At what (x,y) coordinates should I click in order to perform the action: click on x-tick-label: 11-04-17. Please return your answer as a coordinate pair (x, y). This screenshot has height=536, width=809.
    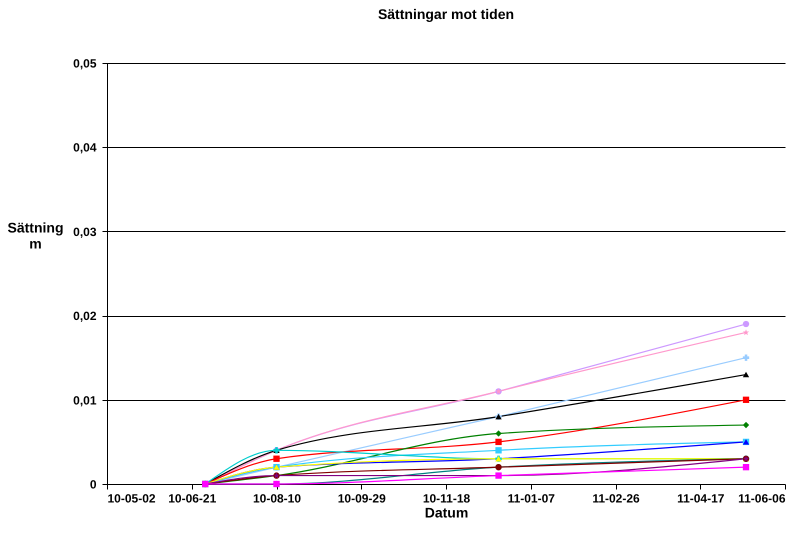
    Looking at the image, I should click on (701, 499).